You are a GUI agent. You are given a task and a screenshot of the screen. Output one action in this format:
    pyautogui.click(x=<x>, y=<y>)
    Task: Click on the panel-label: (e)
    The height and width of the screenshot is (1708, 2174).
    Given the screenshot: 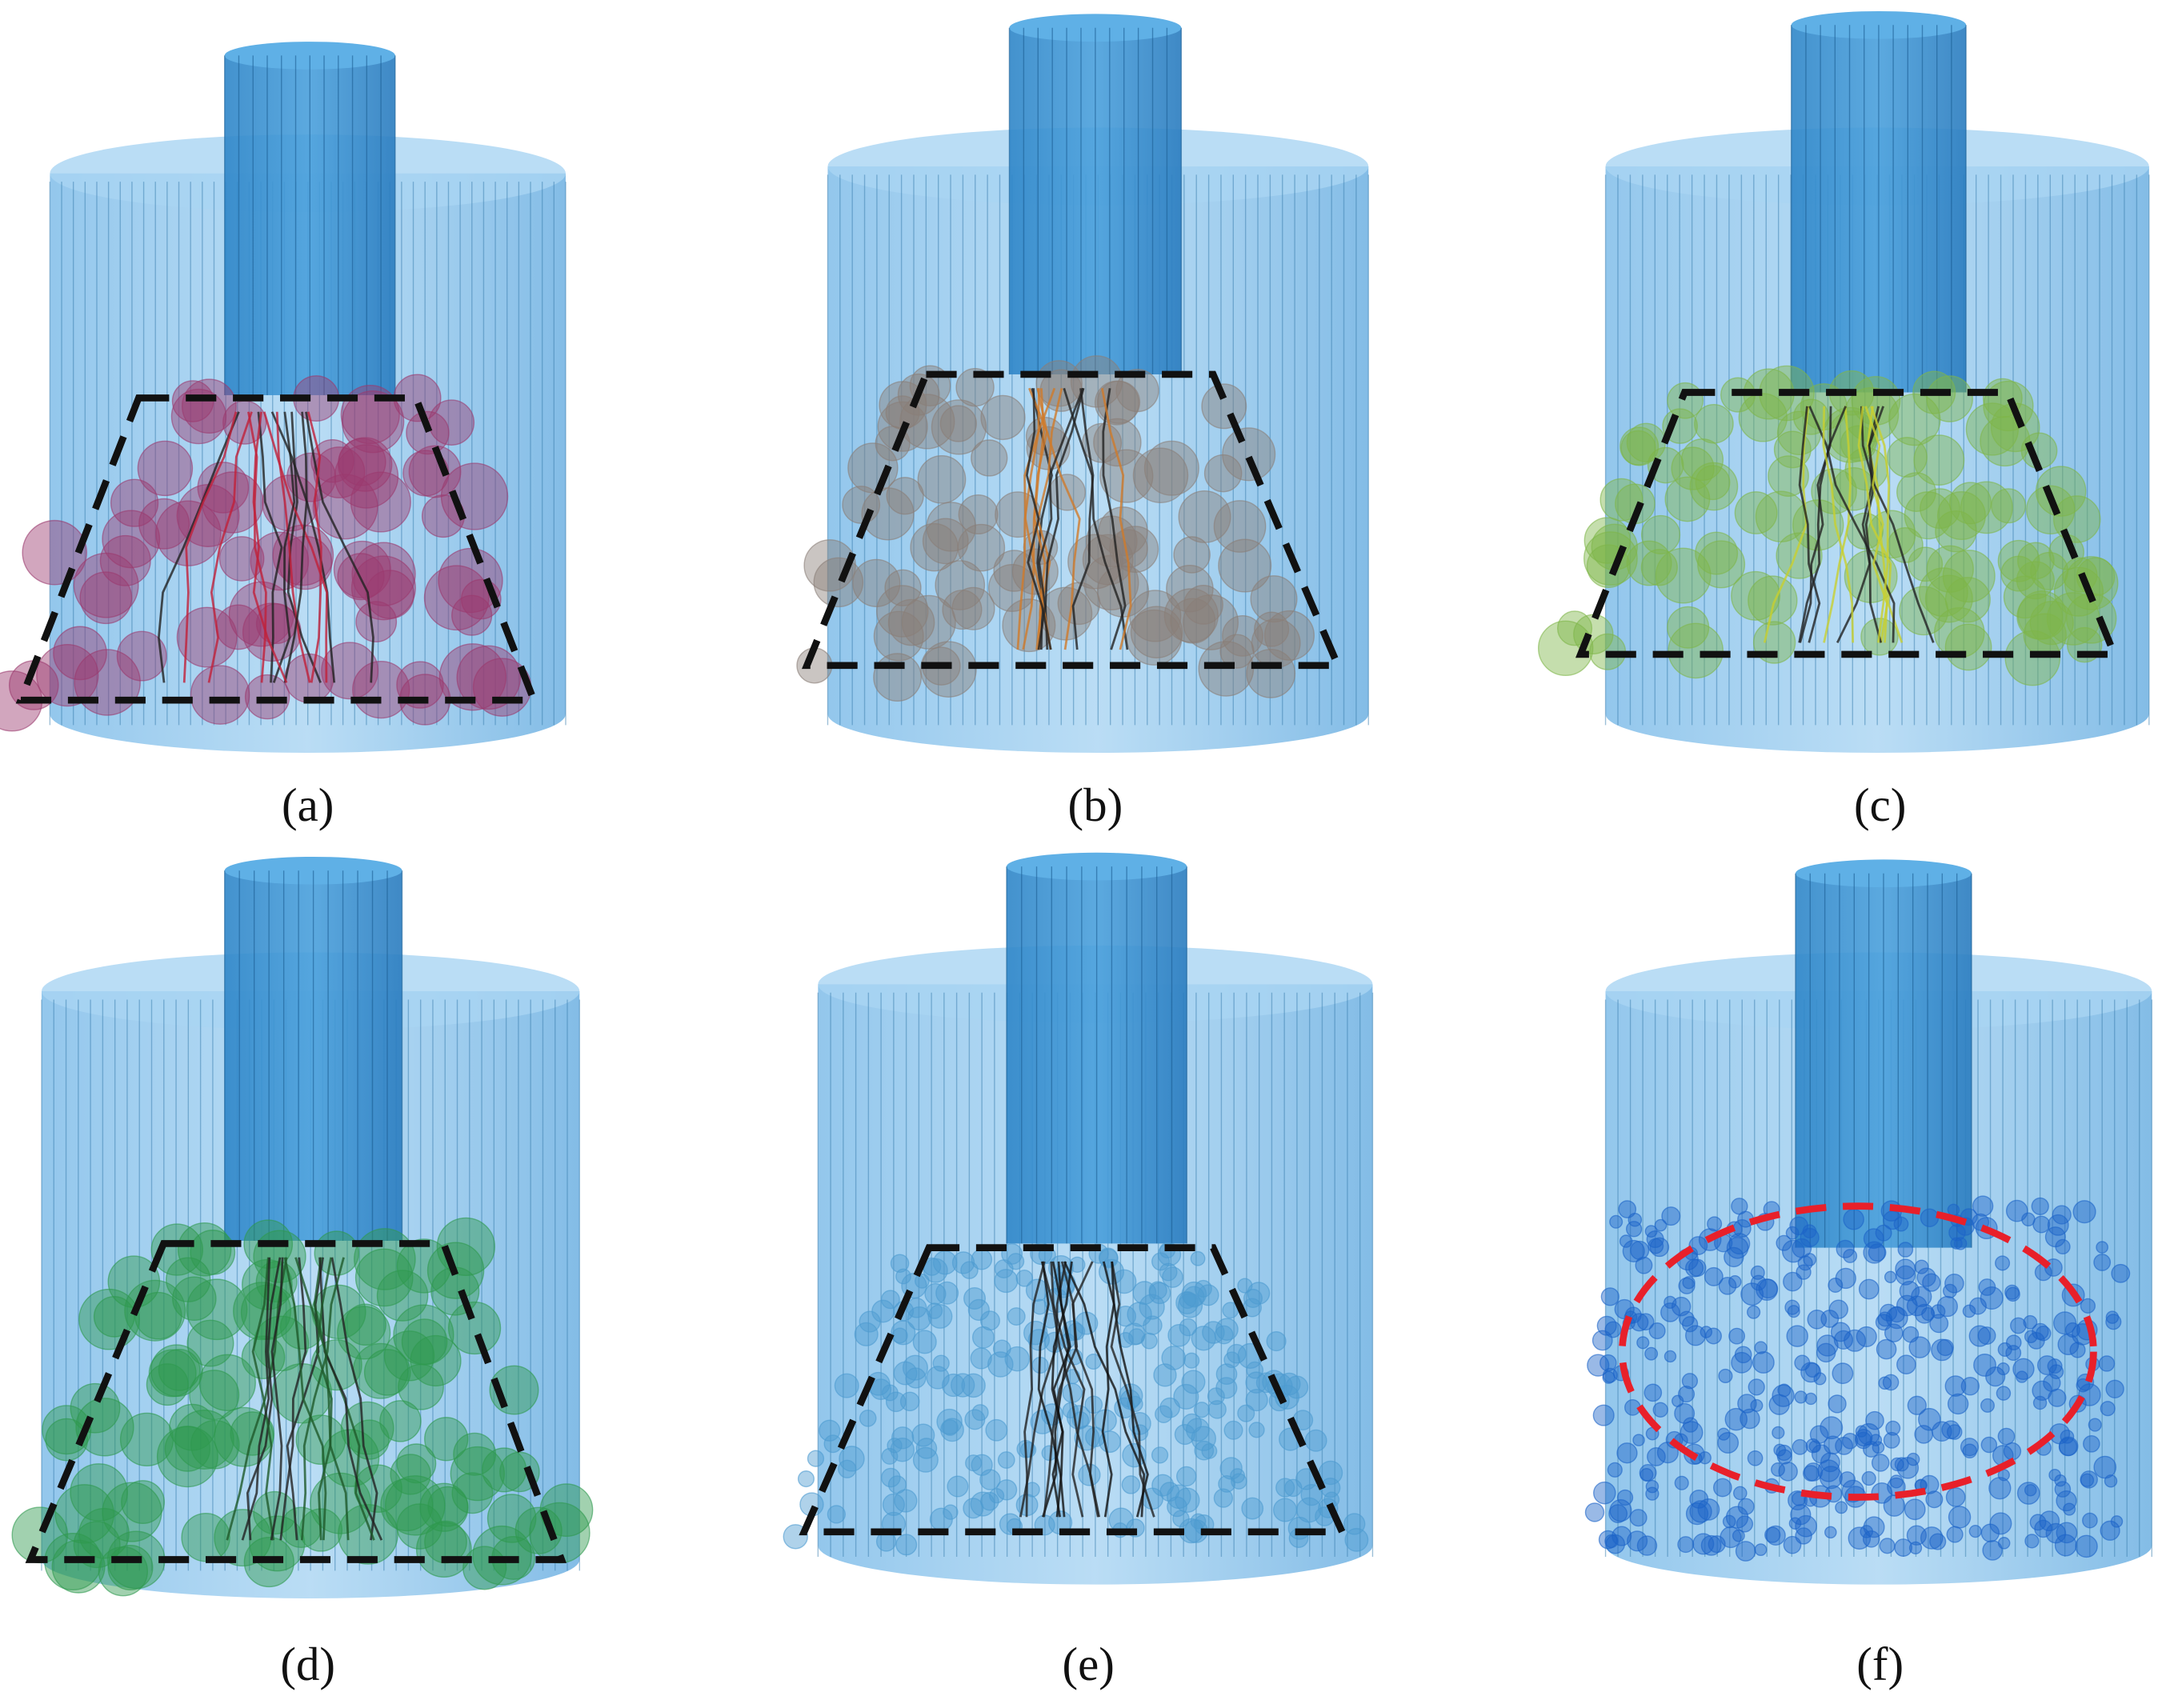 What is the action you would take?
    pyautogui.click(x=1089, y=1664)
    